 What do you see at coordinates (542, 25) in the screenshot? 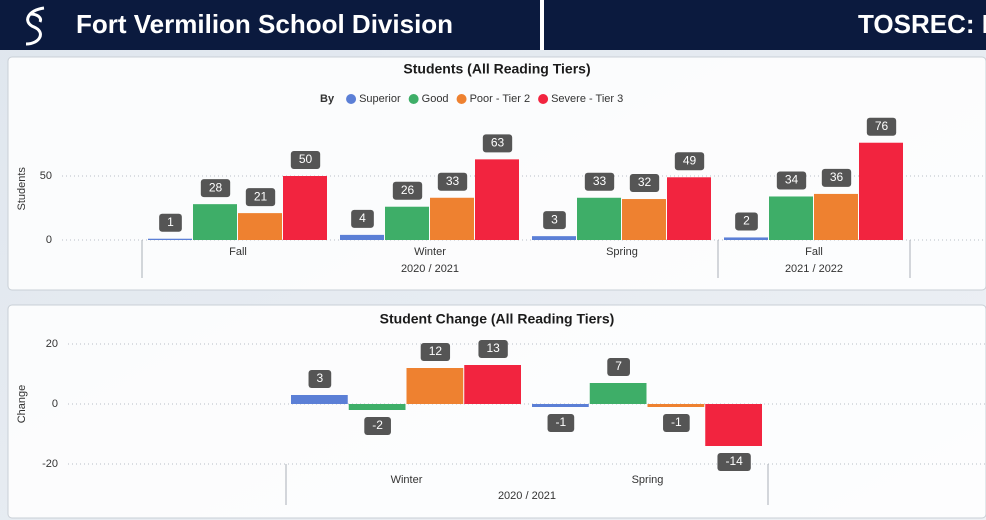
I see `header-divider` at bounding box center [542, 25].